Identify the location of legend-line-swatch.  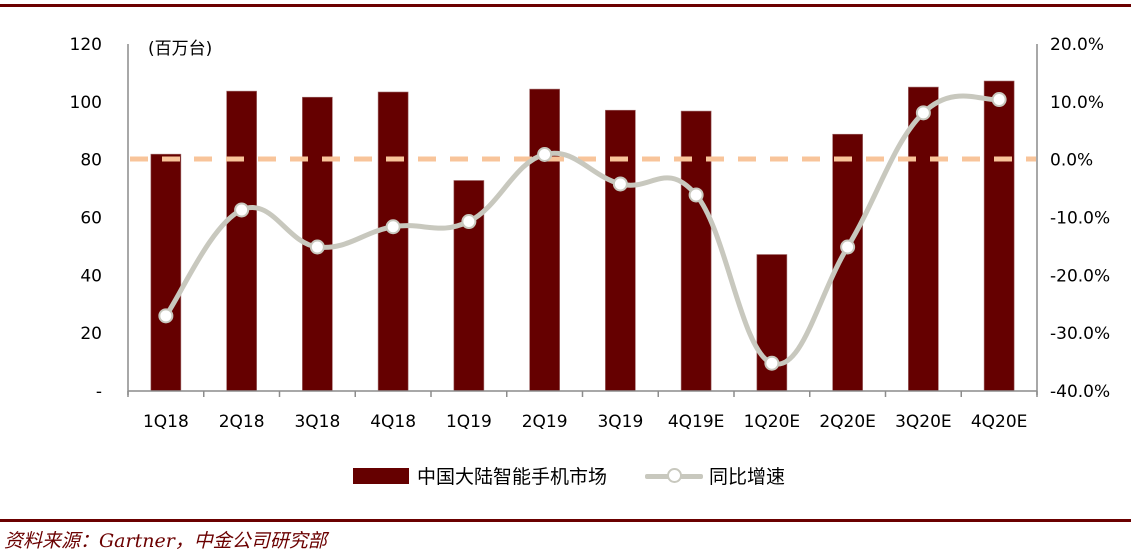
(674, 476).